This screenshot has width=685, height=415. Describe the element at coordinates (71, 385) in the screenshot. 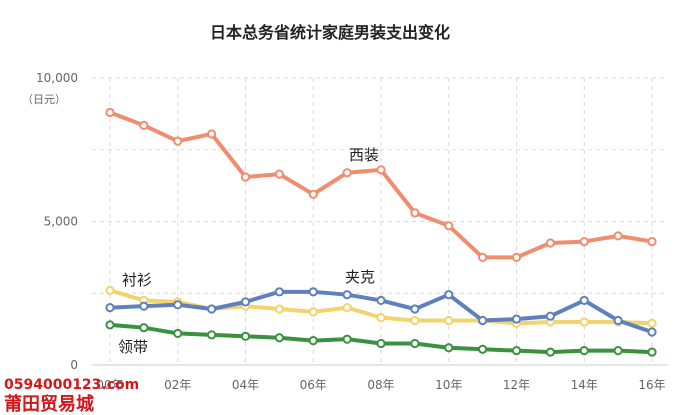

I see `watermark-number: 0594000123.com` at that location.